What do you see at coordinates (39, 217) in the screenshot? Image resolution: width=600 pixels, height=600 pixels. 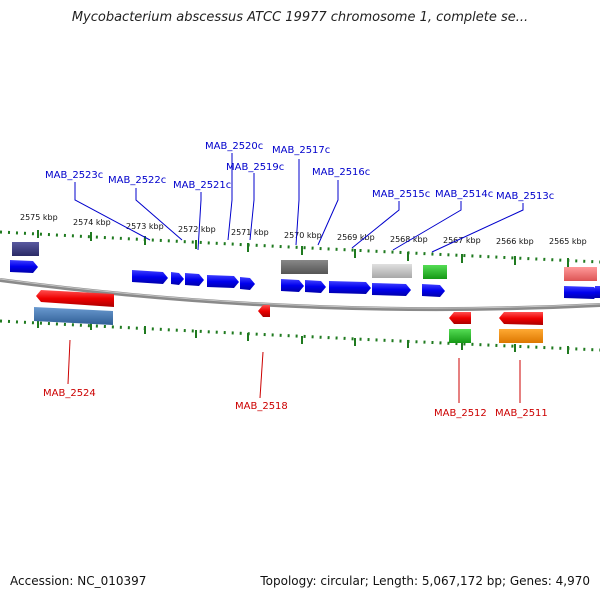 I see `tick-label: 2575 kbp` at bounding box center [39, 217].